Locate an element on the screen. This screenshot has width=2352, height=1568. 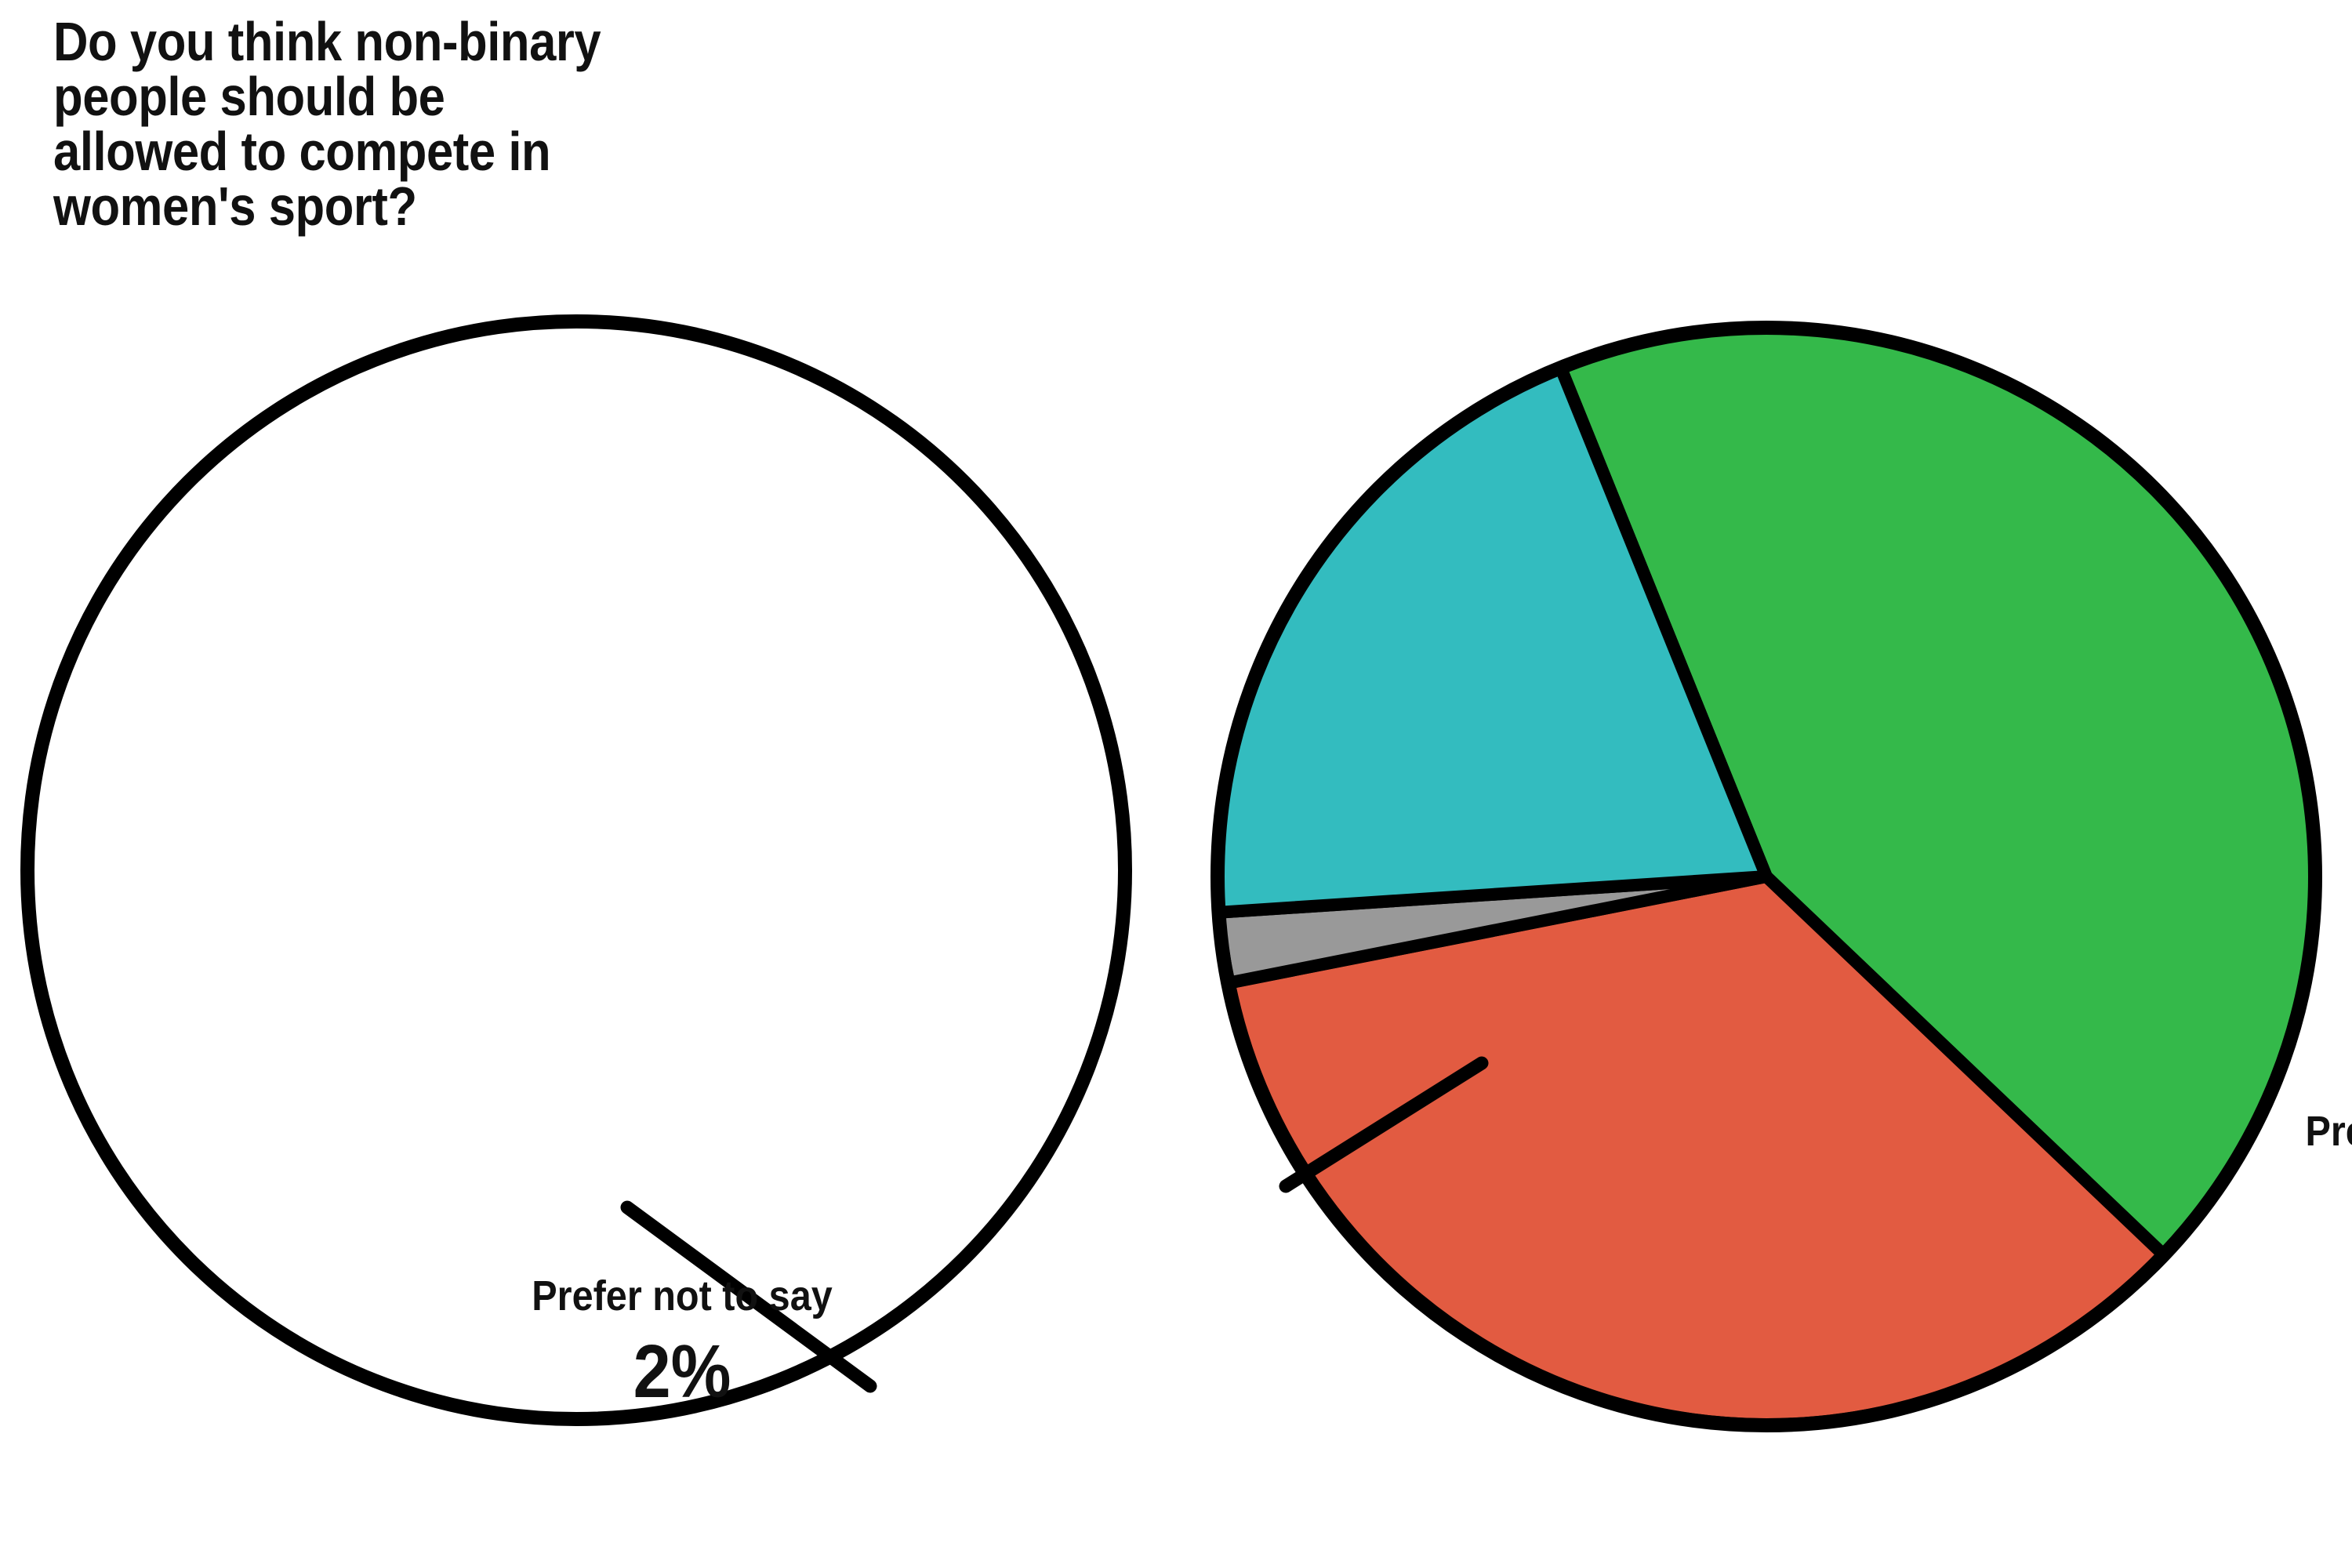
callout-prefer-not-to-say: Prefer not to say 2% is located at coordinates (682, 1342).